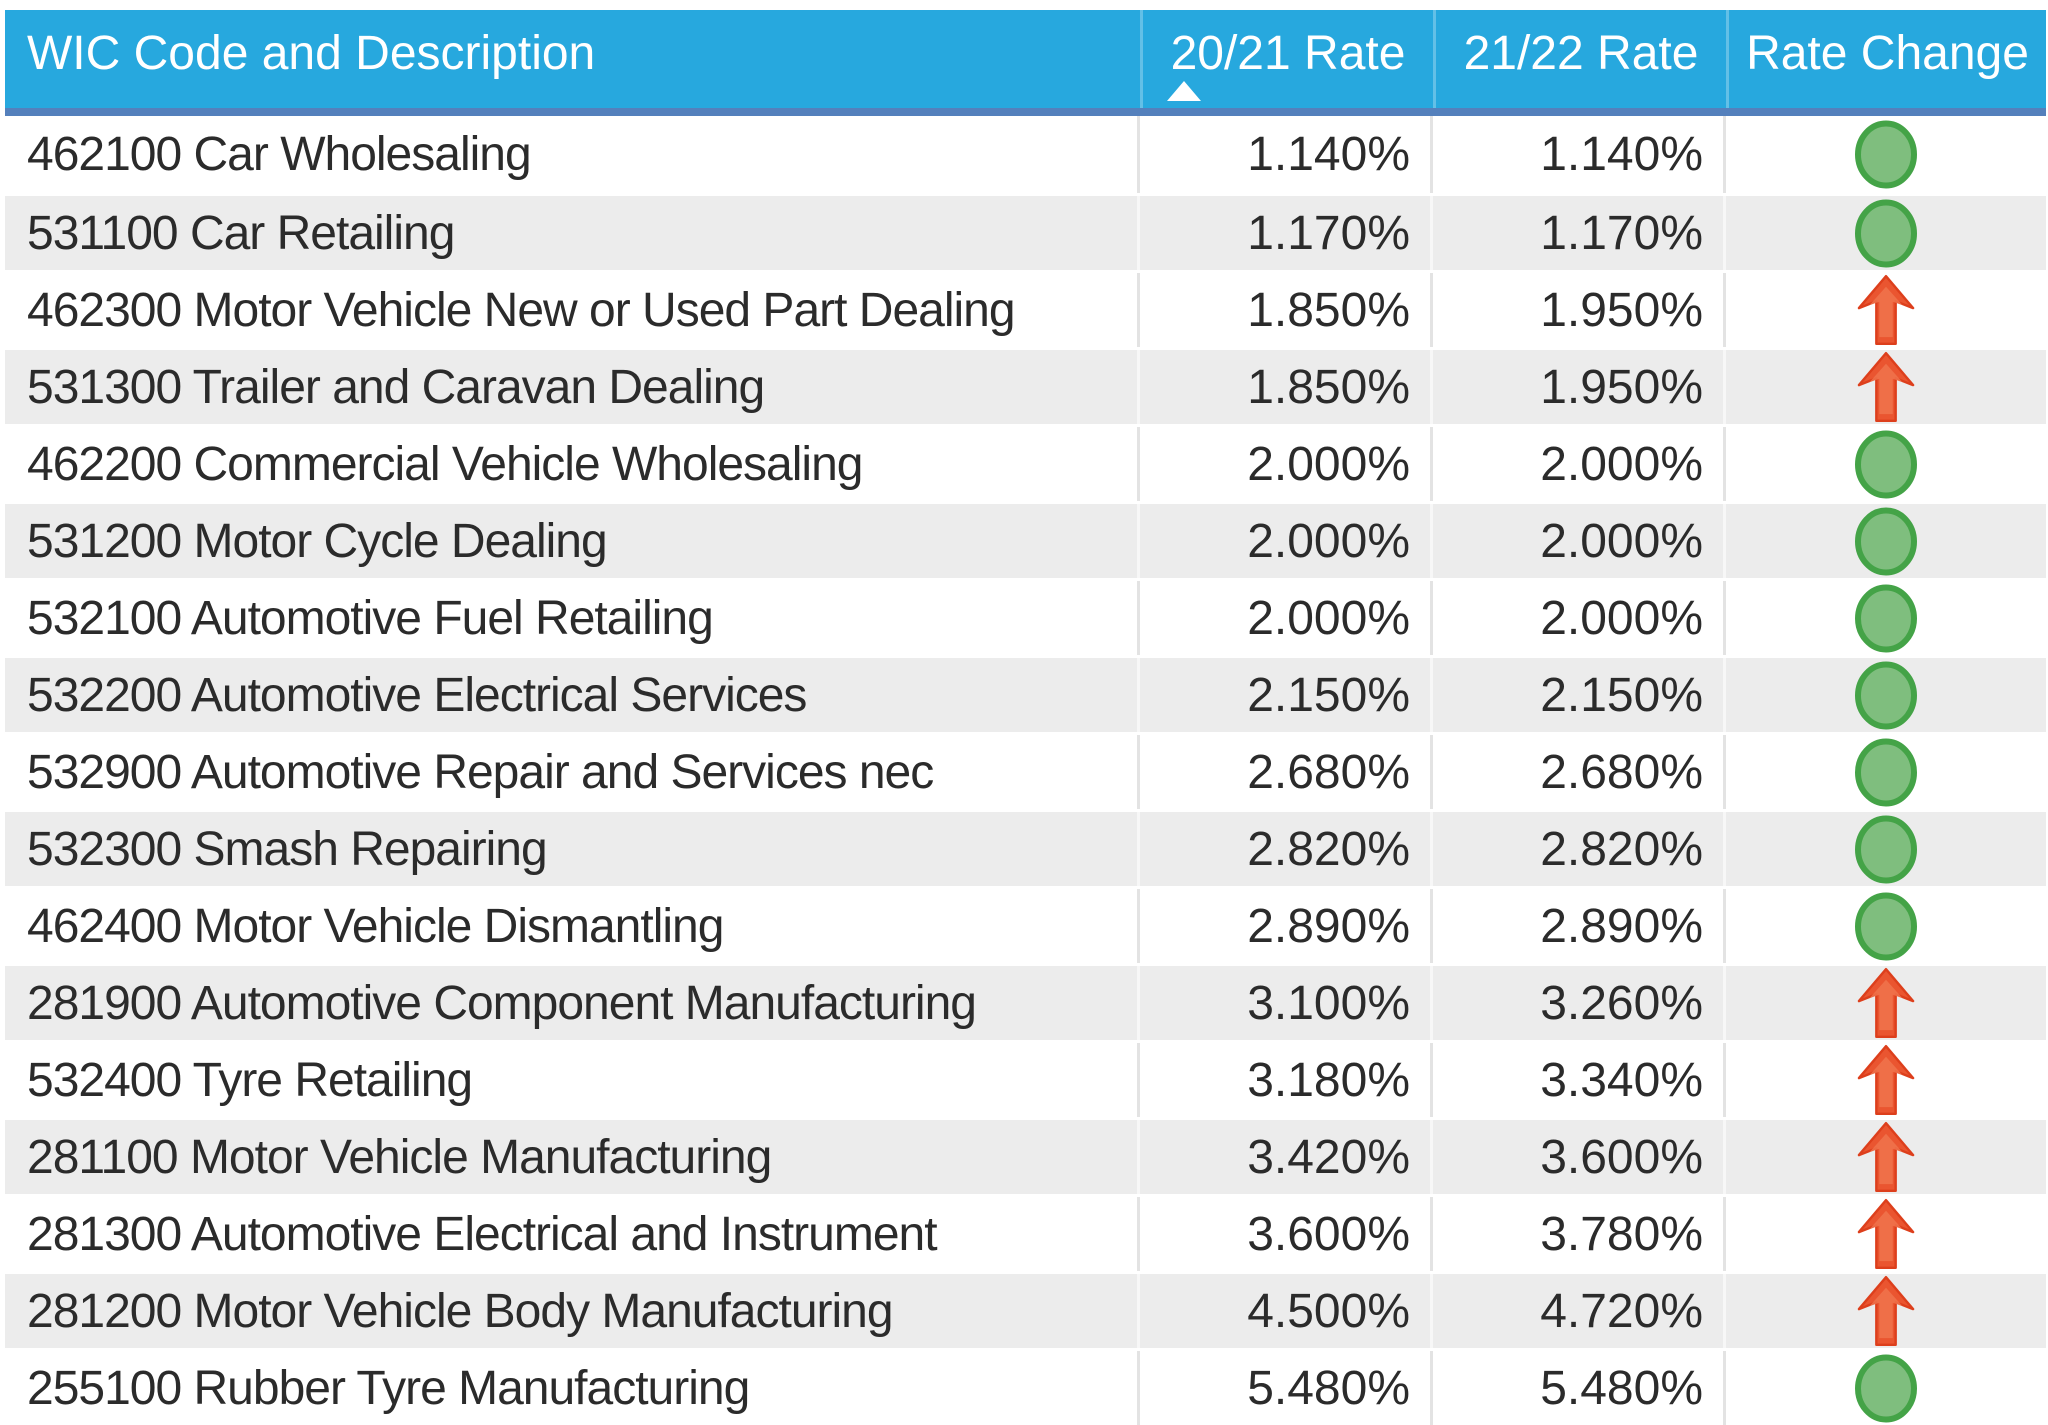  I want to click on wic-description-cell: 532300 Smash Repairing, so click(572, 849).